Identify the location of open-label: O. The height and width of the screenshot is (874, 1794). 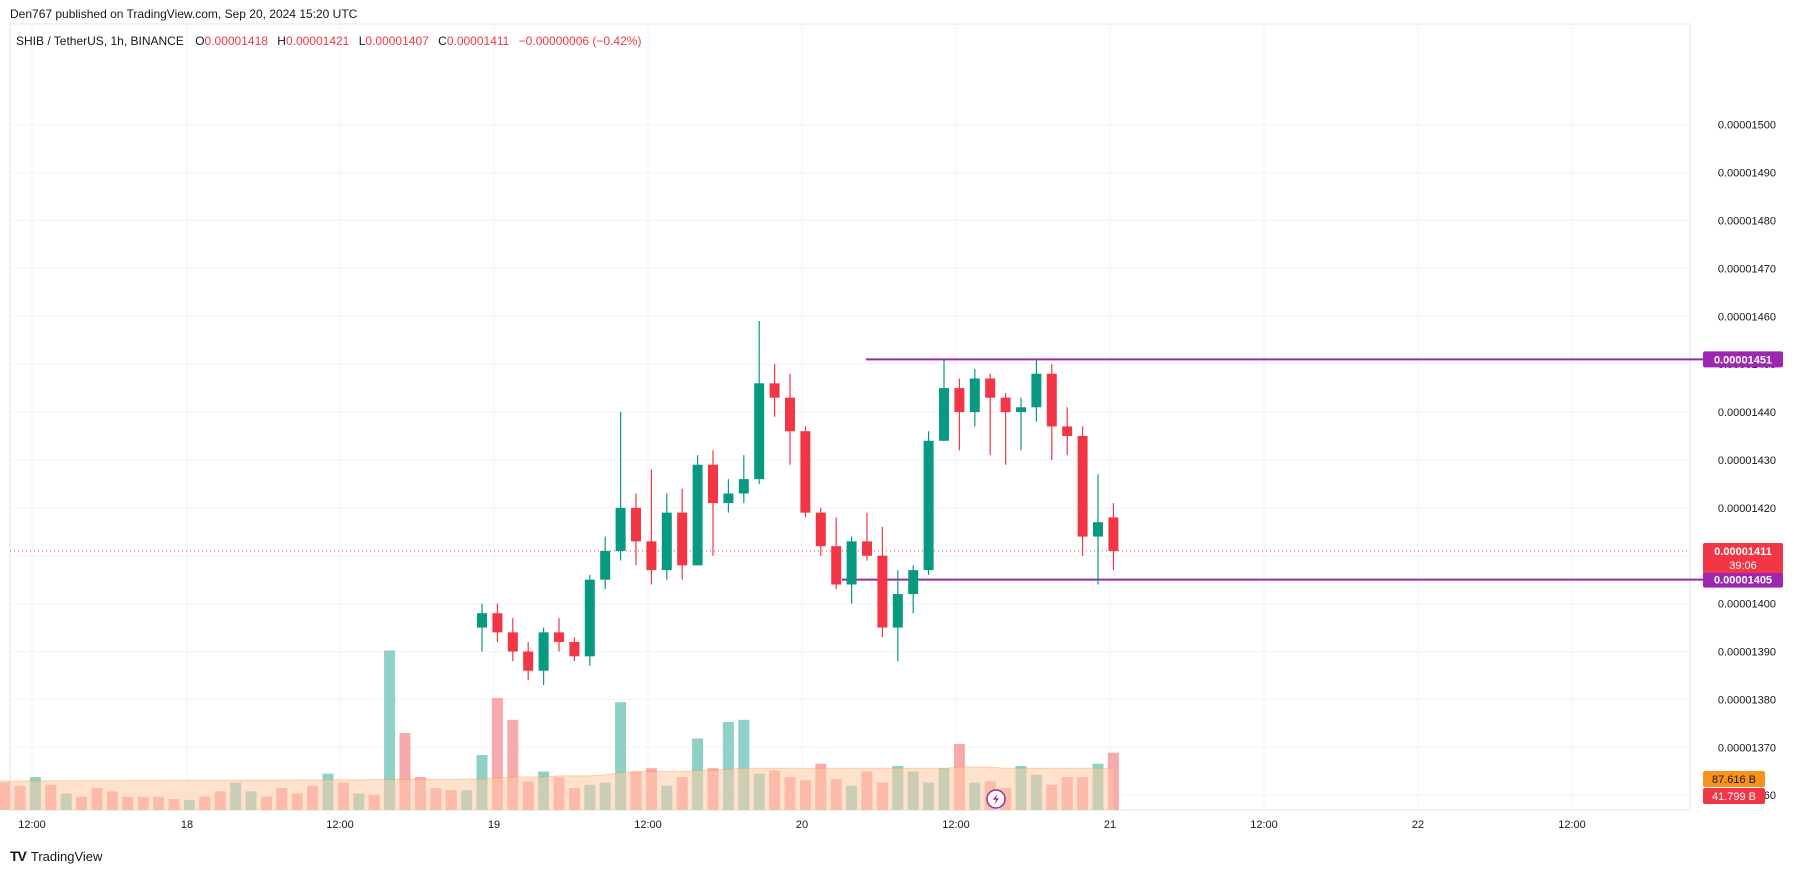
(200, 41).